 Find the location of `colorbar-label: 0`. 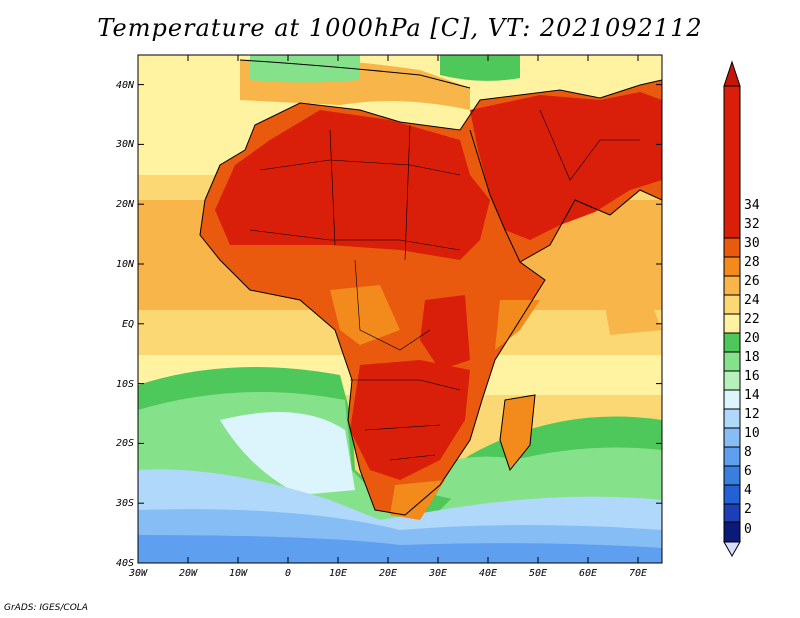

colorbar-label: 0 is located at coordinates (748, 529).